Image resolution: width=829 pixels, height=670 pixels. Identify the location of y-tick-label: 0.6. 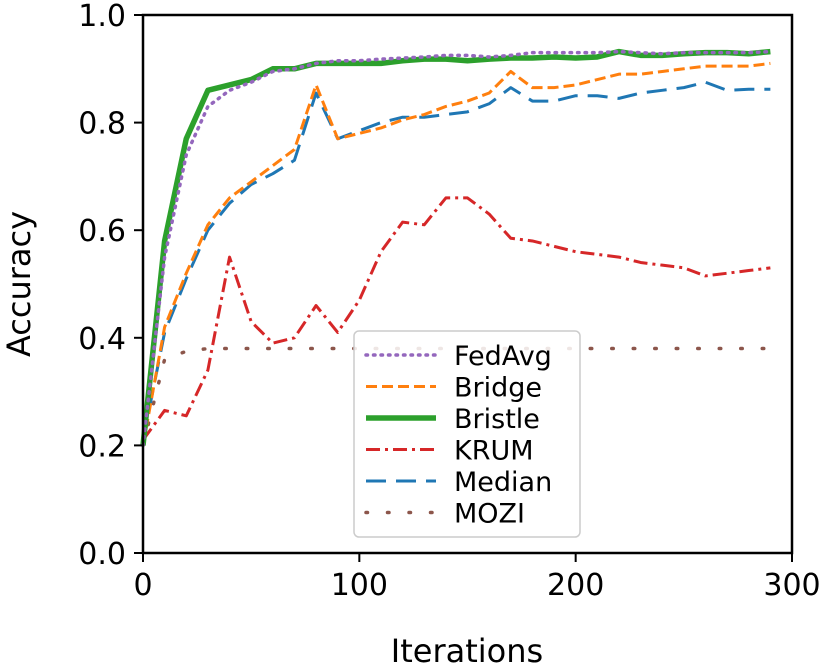
(102, 231).